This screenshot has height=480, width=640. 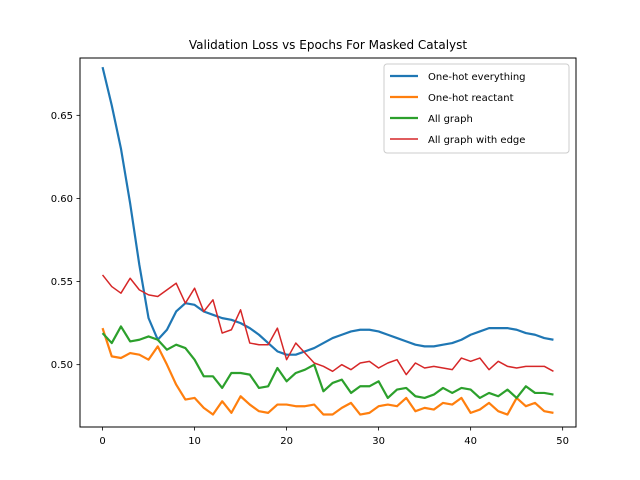 What do you see at coordinates (378, 441) in the screenshot?
I see `x-tick-label: 30` at bounding box center [378, 441].